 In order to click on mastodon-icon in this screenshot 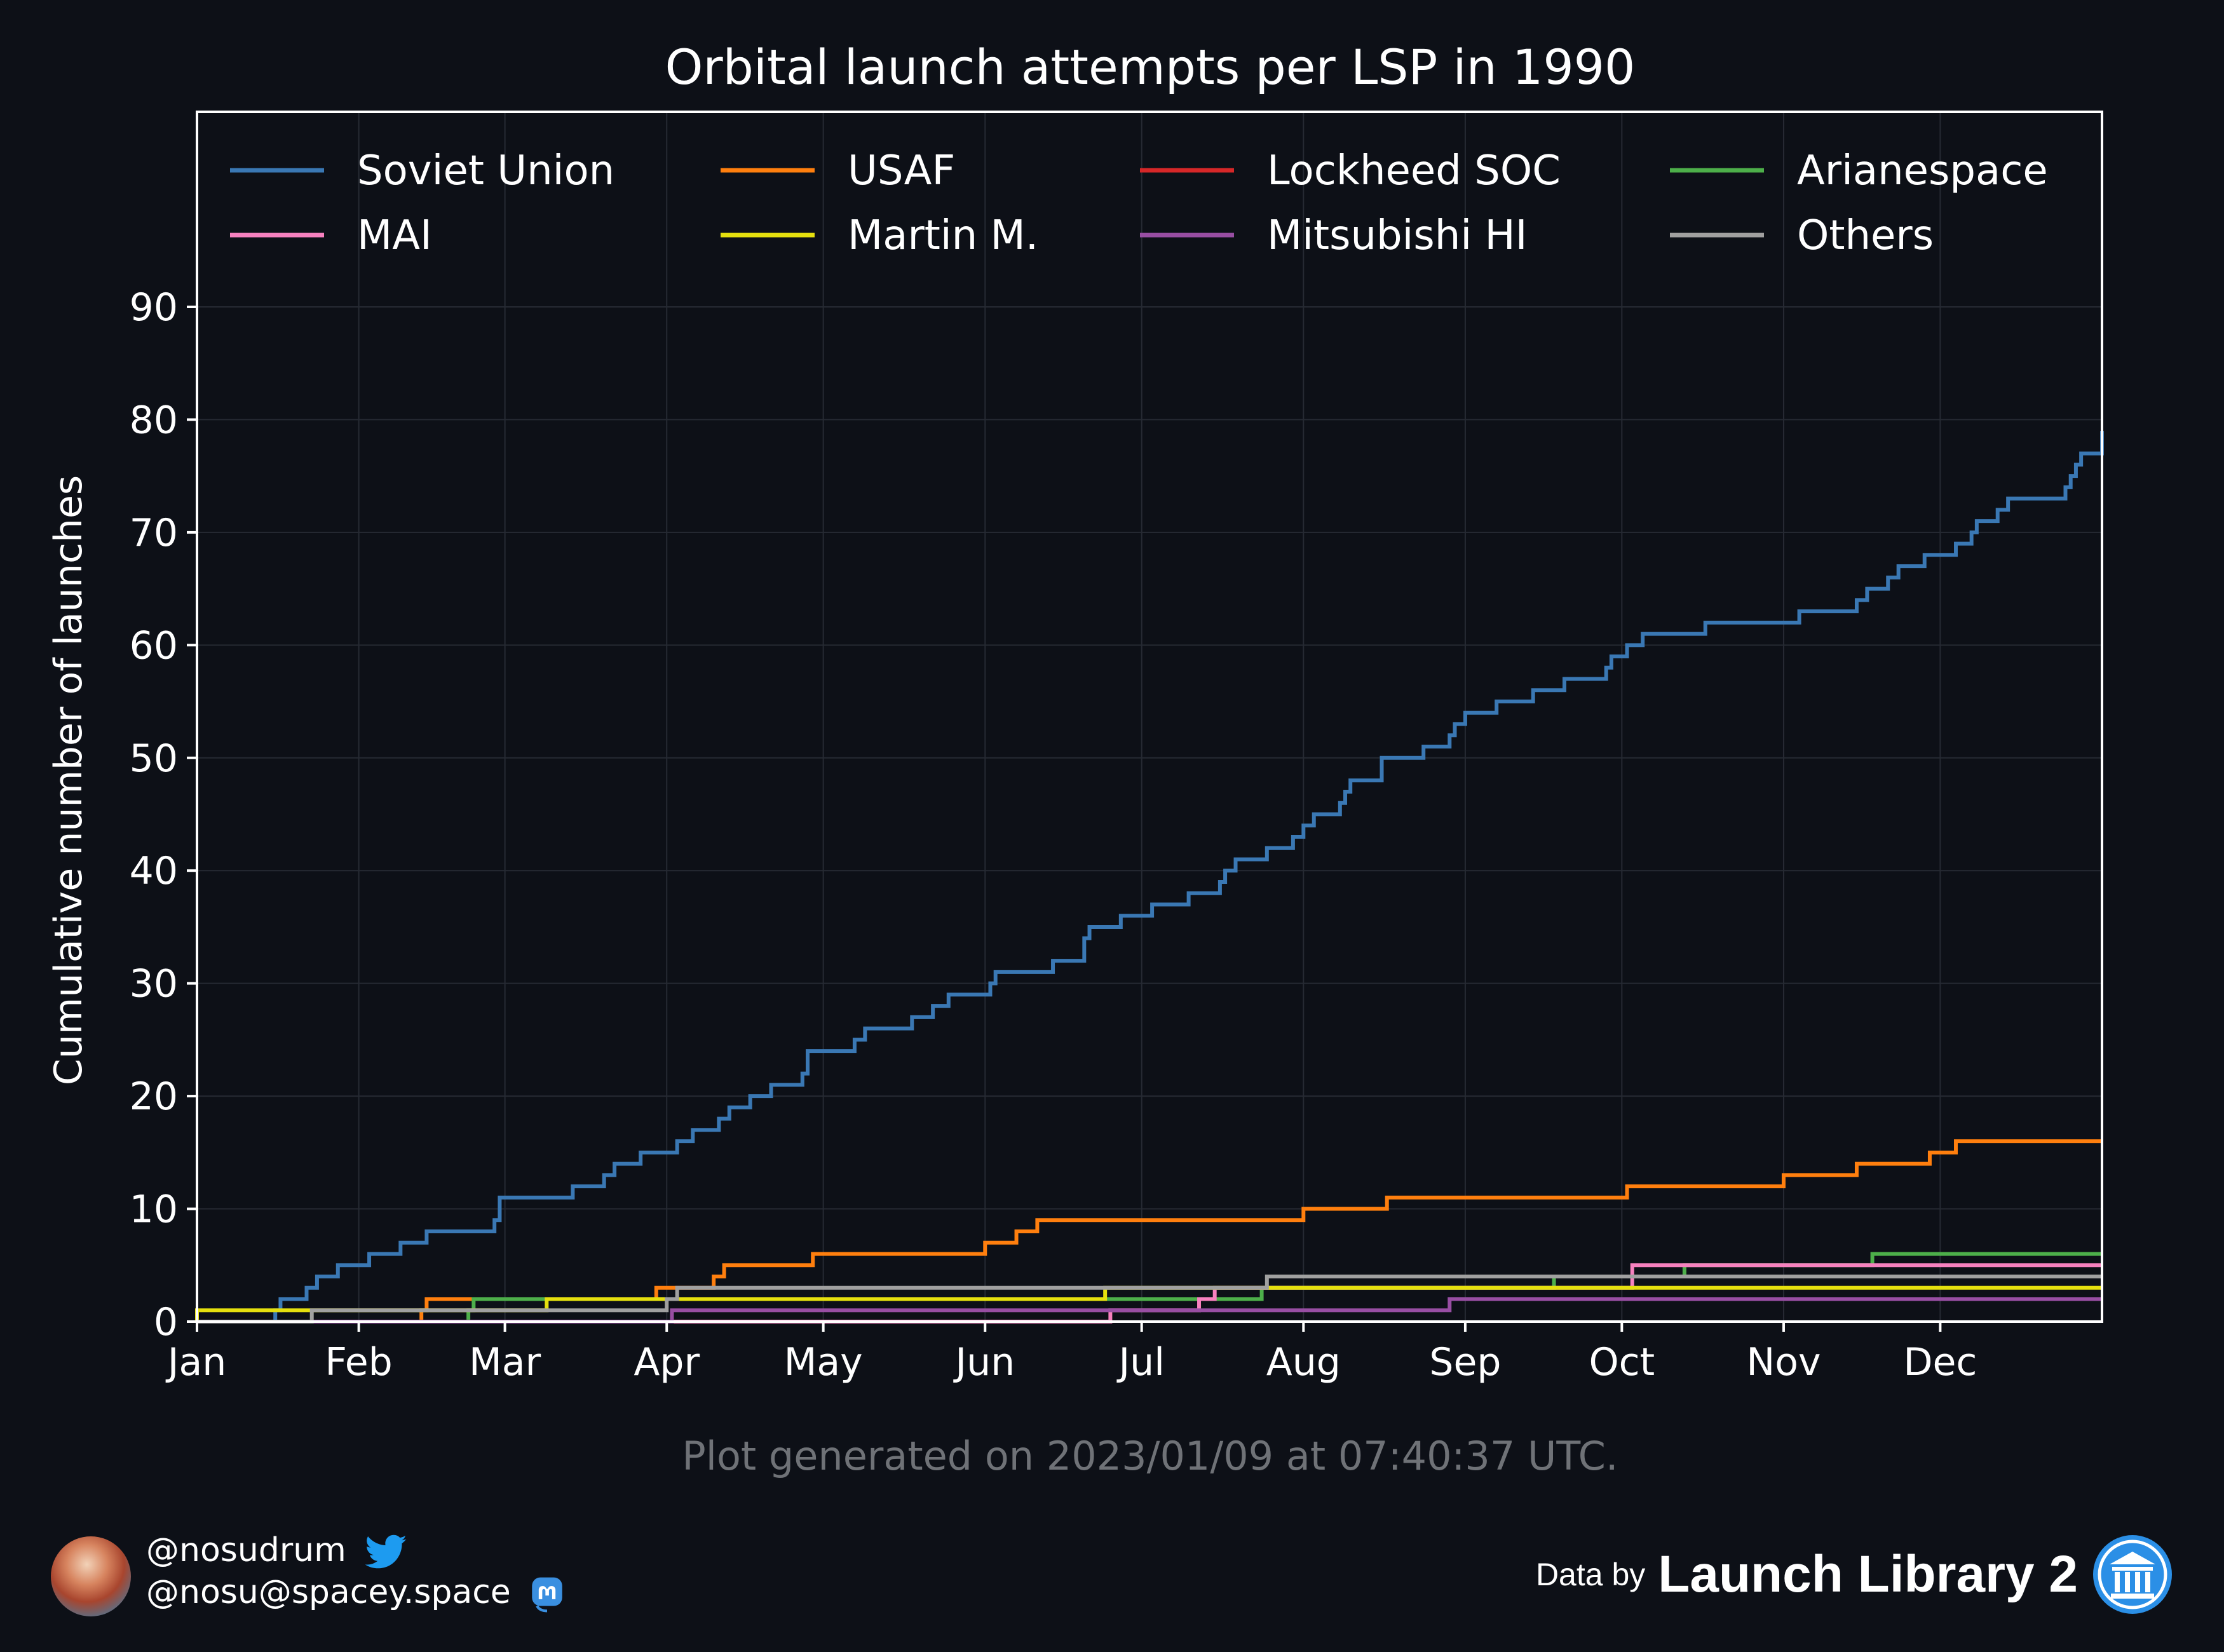, I will do `click(547, 1595)`.